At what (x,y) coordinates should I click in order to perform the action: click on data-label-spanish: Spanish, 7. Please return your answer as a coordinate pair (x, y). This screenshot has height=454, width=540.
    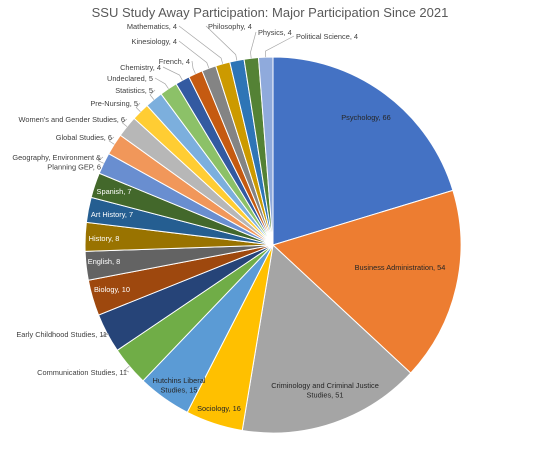
    Looking at the image, I should click on (114, 191).